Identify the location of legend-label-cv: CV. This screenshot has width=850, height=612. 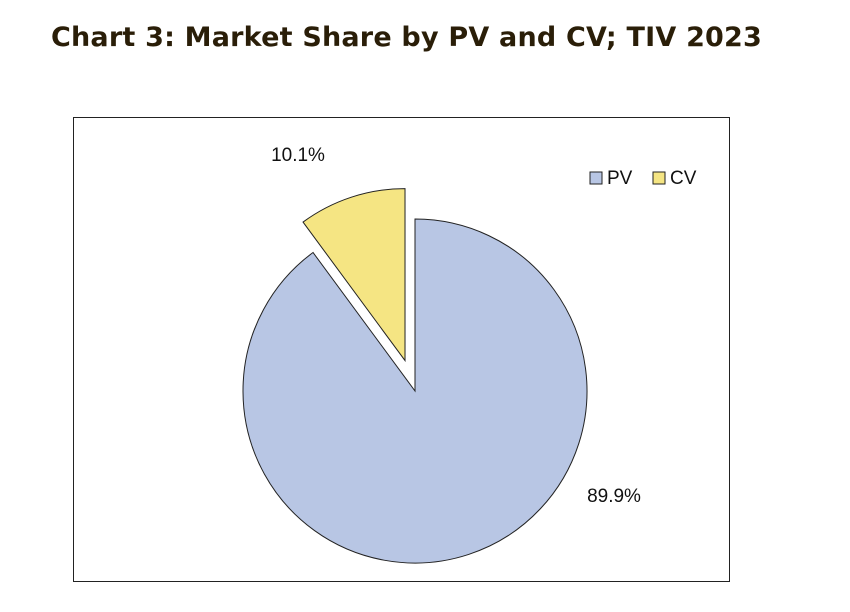
(683, 178).